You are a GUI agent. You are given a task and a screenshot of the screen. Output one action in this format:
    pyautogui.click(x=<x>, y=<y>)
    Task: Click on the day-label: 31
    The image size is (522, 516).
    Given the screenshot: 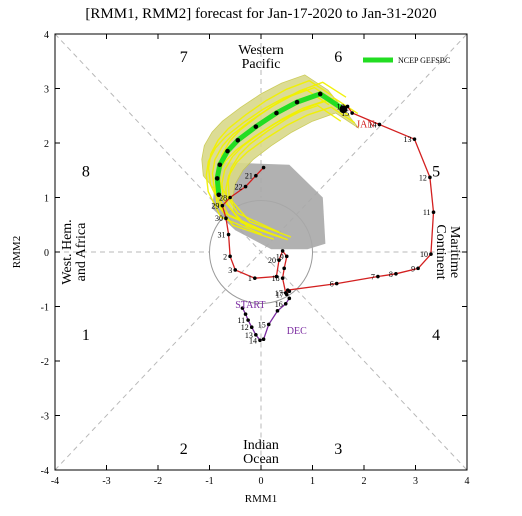 What is the action you would take?
    pyautogui.click(x=222, y=235)
    